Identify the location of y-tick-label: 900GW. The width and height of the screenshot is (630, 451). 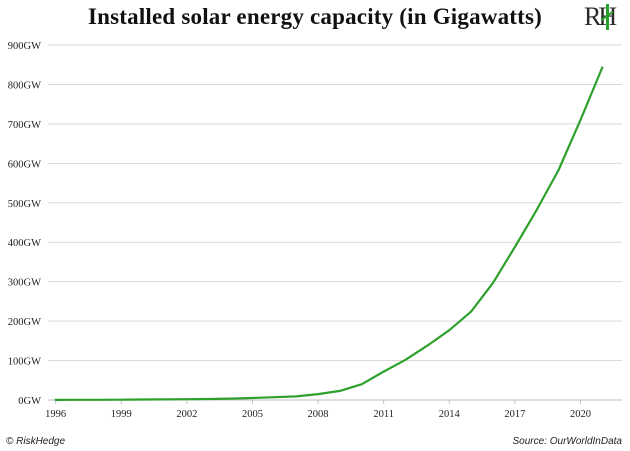
(24, 46).